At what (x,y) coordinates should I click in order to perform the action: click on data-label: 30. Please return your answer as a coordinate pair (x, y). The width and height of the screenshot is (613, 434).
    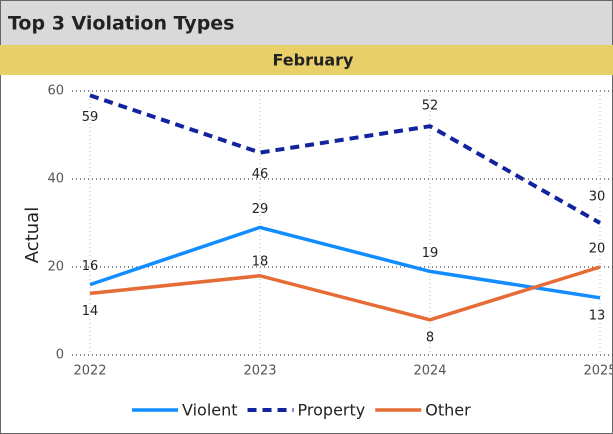
    Looking at the image, I should click on (597, 197).